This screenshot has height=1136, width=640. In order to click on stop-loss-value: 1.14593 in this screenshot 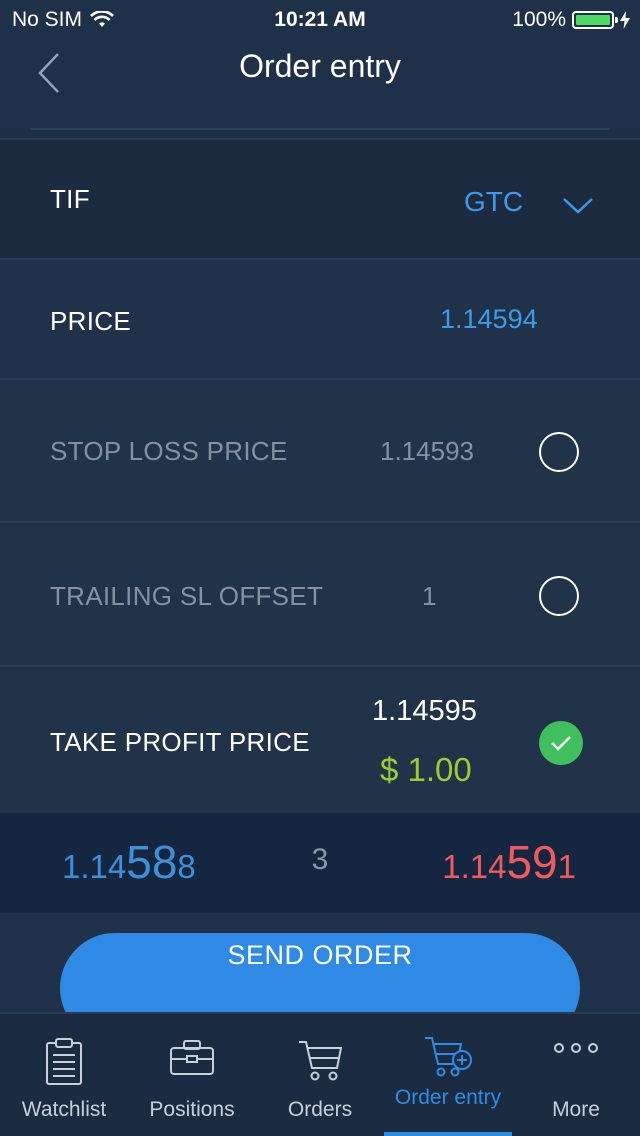, I will do `click(427, 451)`.